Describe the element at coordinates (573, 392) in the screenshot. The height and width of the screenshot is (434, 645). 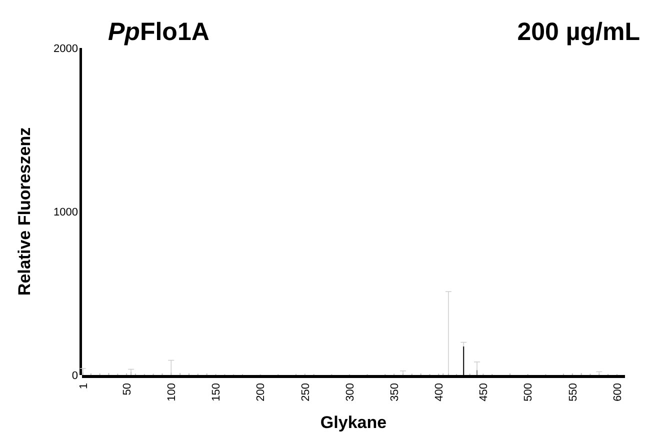
I see `x-tick-label: 550` at that location.